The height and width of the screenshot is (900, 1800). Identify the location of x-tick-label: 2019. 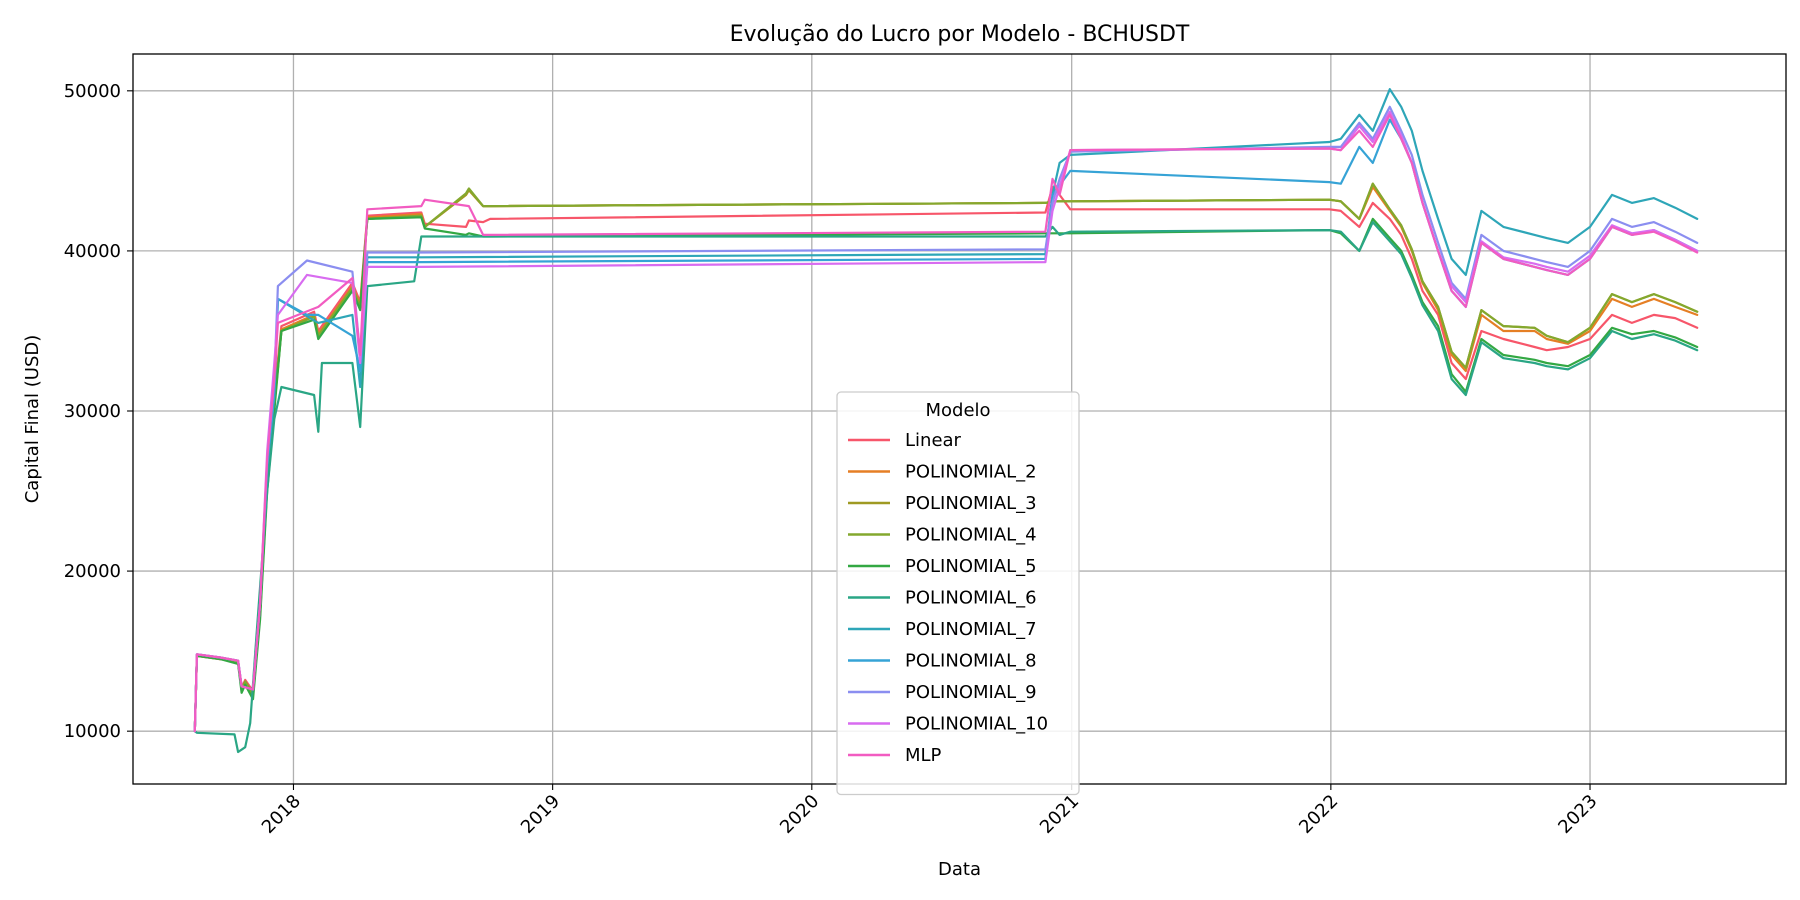
(540, 814).